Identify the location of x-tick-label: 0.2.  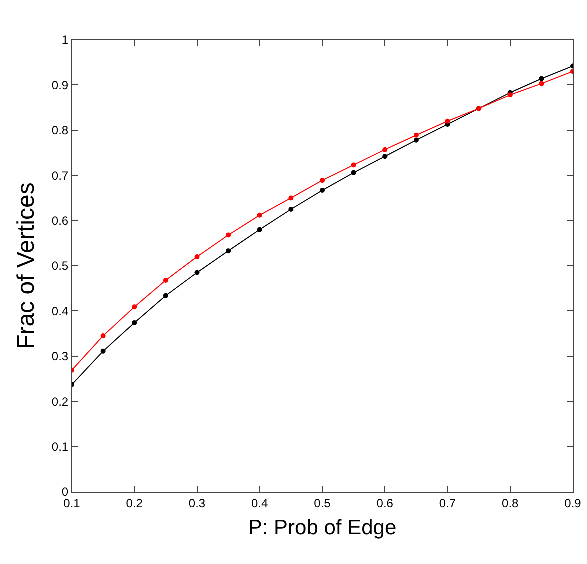
(135, 503).